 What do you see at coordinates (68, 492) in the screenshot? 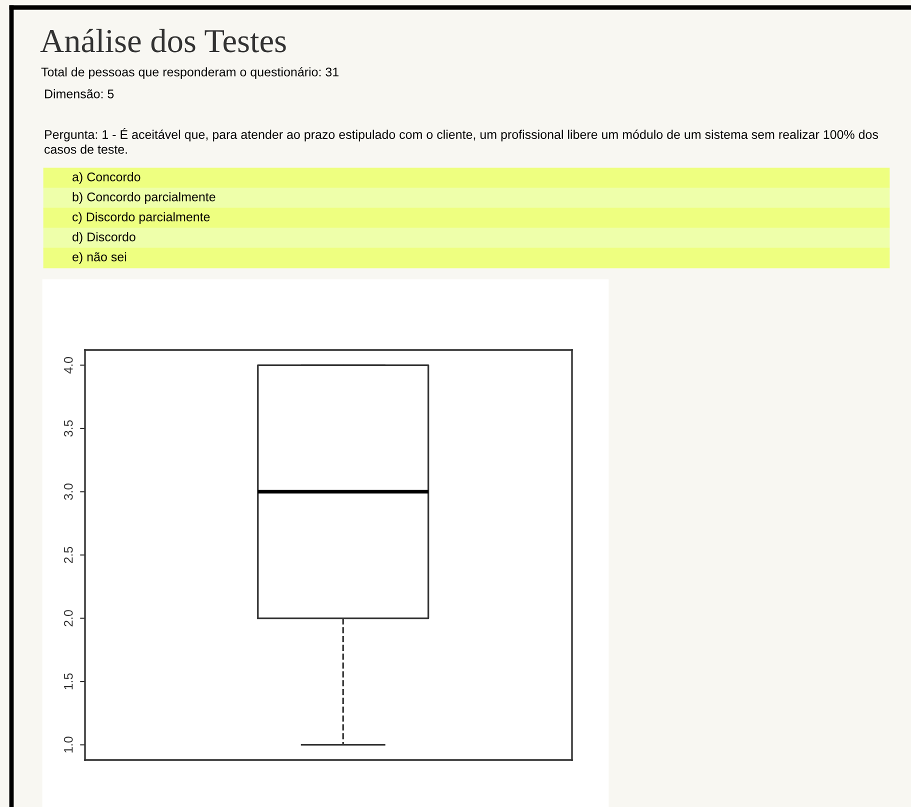
I see `y-tick-label: 3.0` at bounding box center [68, 492].